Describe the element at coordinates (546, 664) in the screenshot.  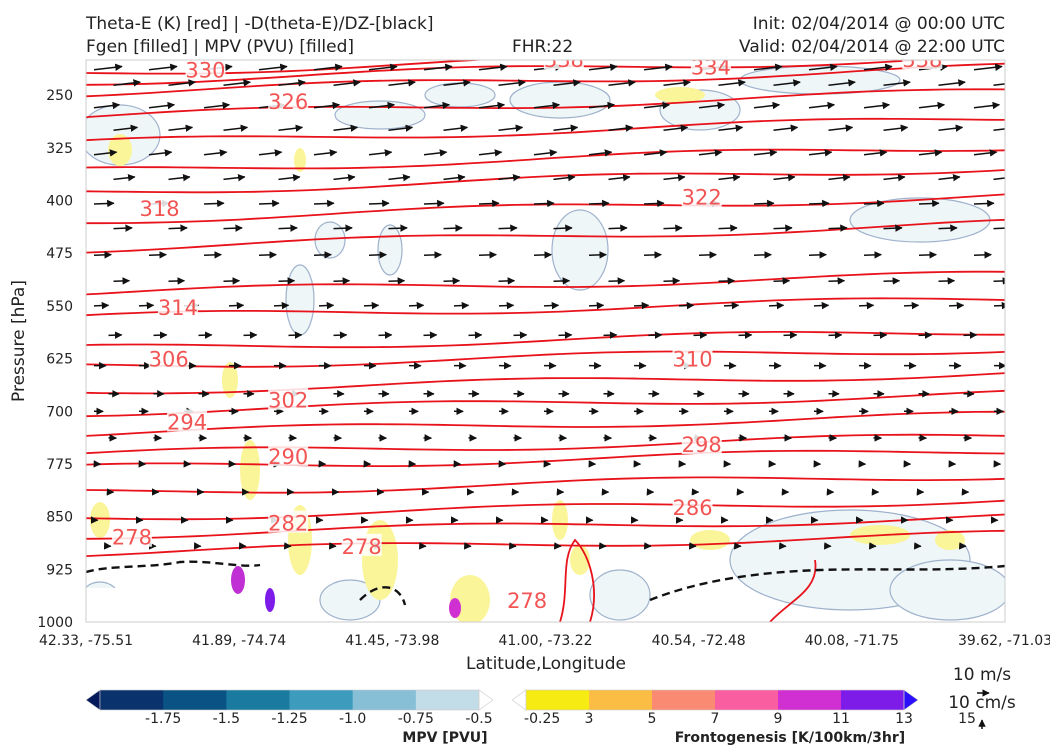
I see `x-axis-label: Latitude,Longitude` at that location.